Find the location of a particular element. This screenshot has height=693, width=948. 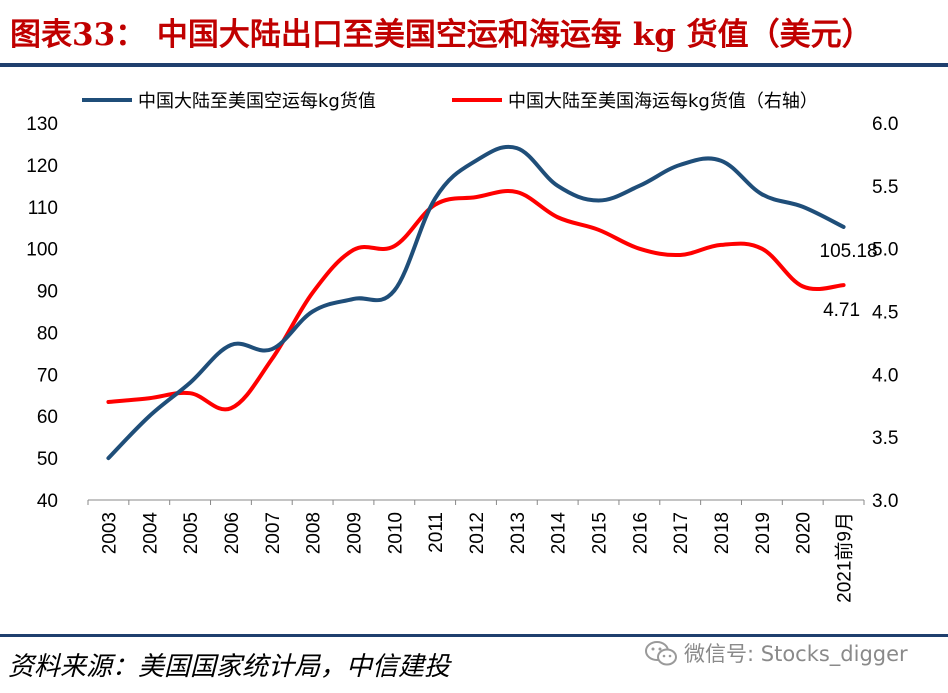

y-left-tick-label: 60 is located at coordinates (47, 417).